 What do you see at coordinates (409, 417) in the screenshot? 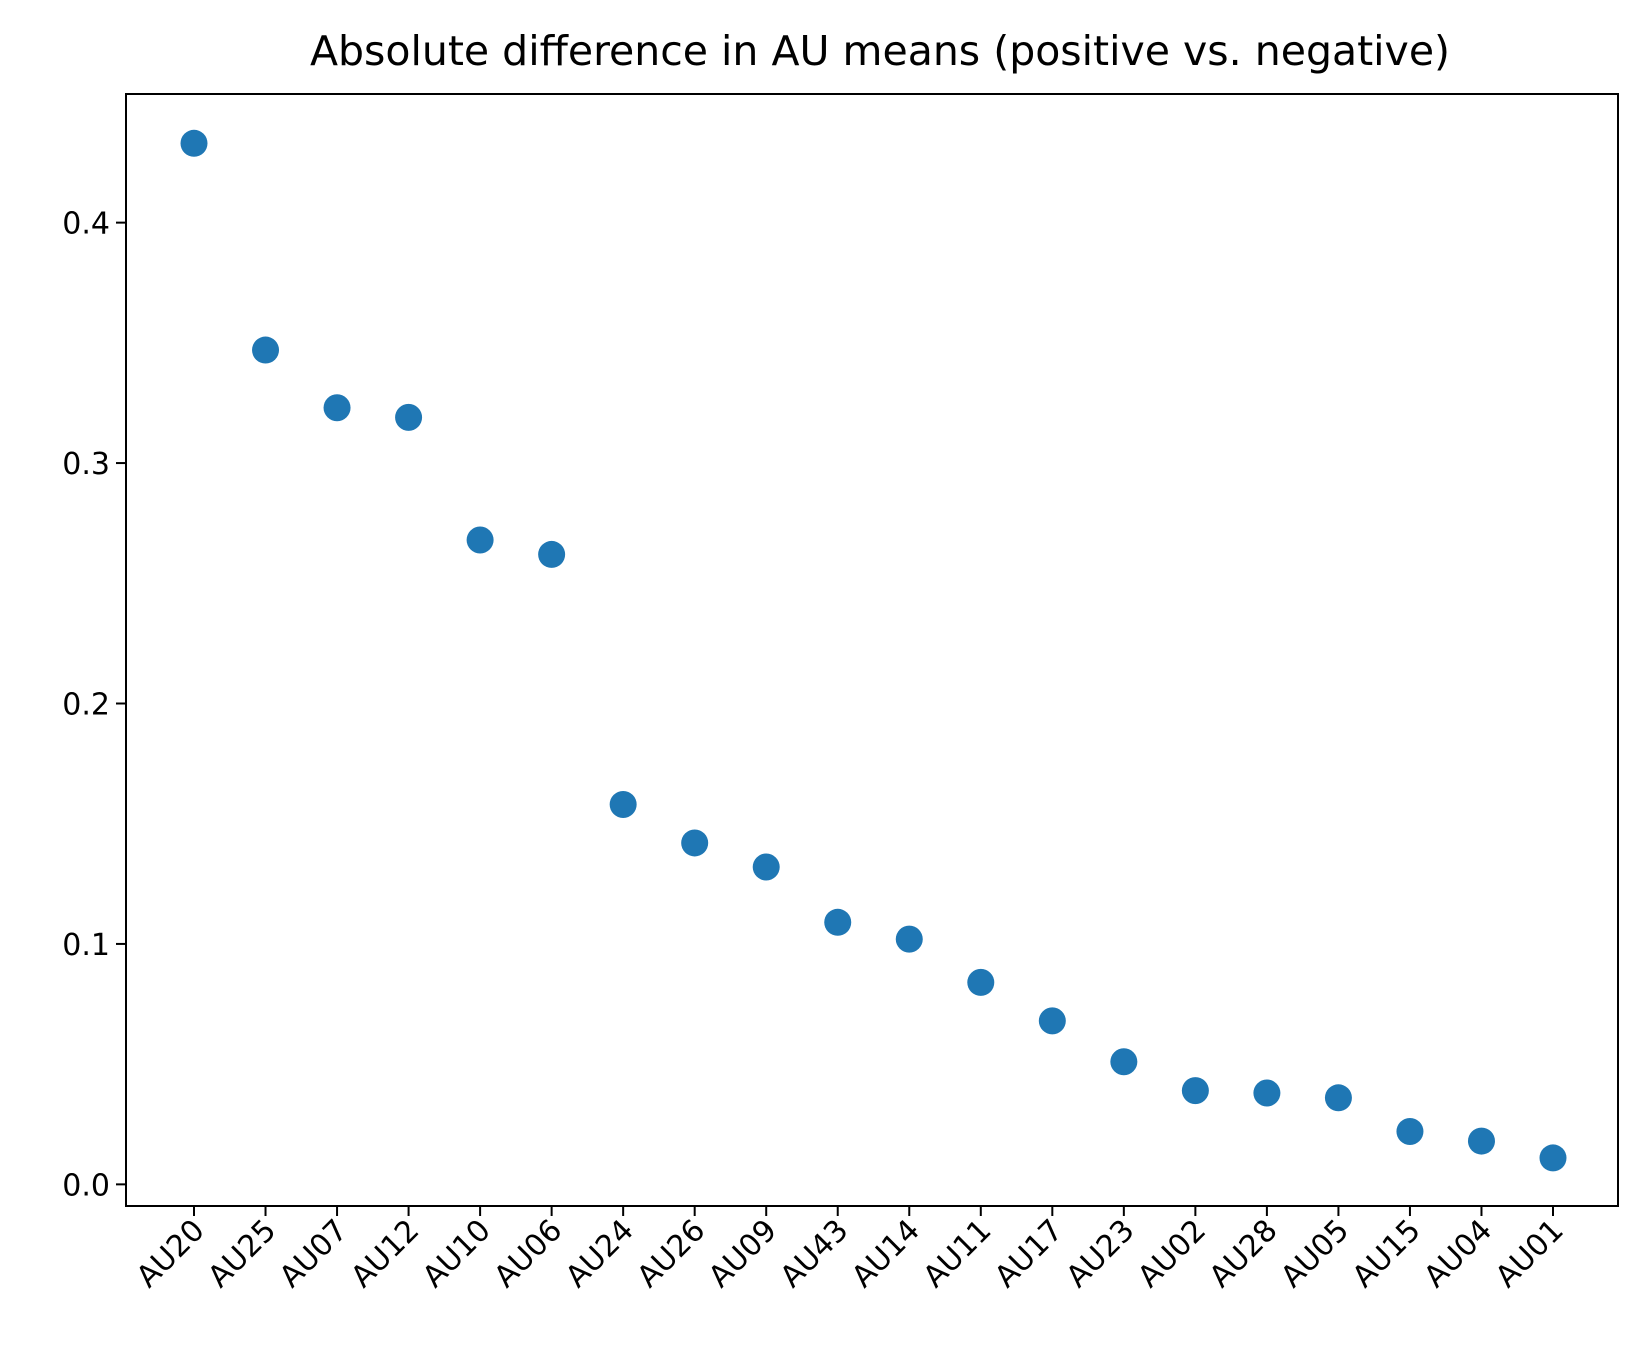
I see `data-point-au12` at bounding box center [409, 417].